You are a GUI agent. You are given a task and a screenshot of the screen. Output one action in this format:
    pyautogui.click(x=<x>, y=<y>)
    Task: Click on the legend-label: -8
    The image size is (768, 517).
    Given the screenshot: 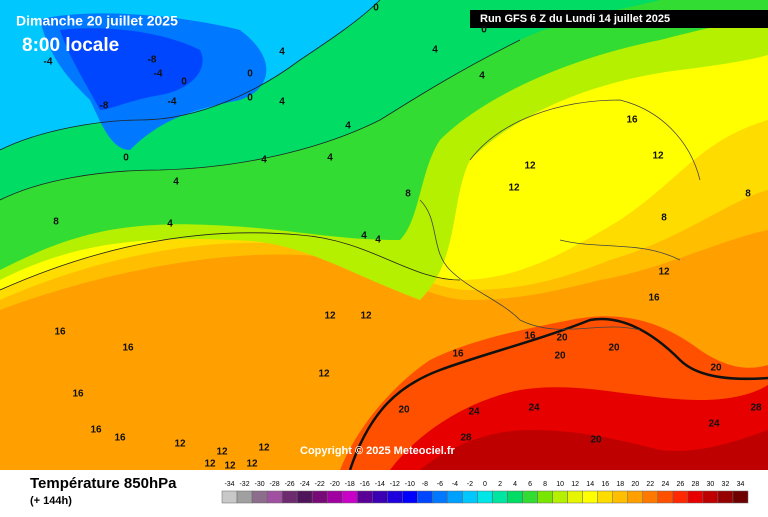 What is the action you would take?
    pyautogui.click(x=425, y=484)
    